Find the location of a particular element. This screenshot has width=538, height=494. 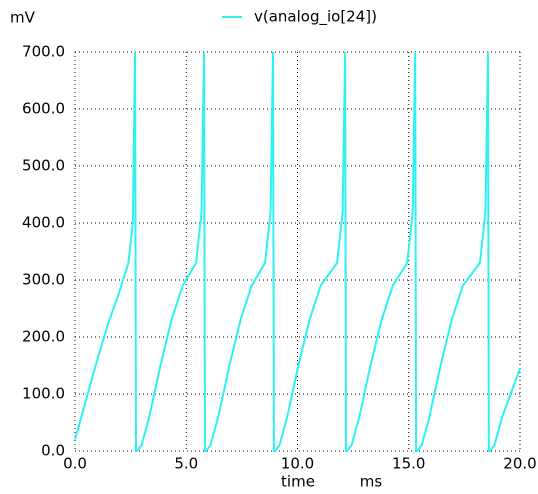

legend-label: v(analog_io[24]) is located at coordinates (315, 17).